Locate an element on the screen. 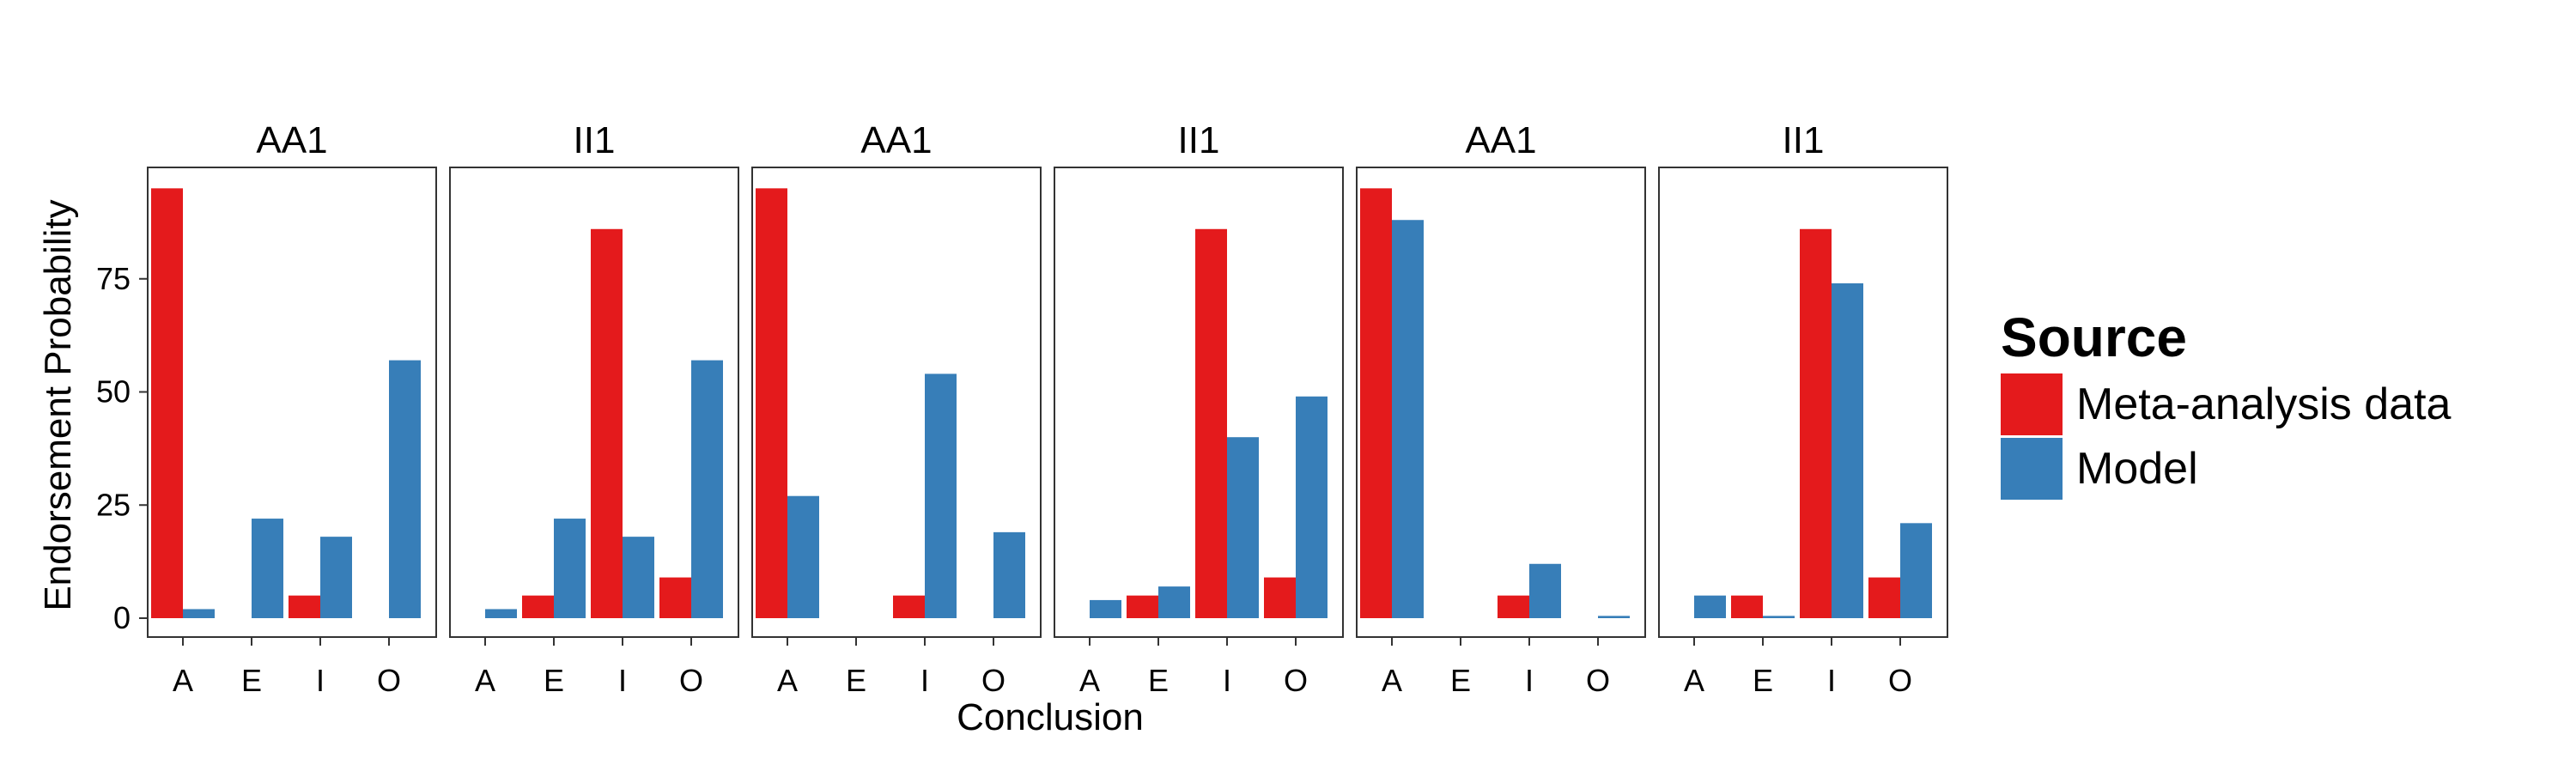 This screenshot has height=777, width=2576. x-axis-title: Conclusion is located at coordinates (1050, 717).